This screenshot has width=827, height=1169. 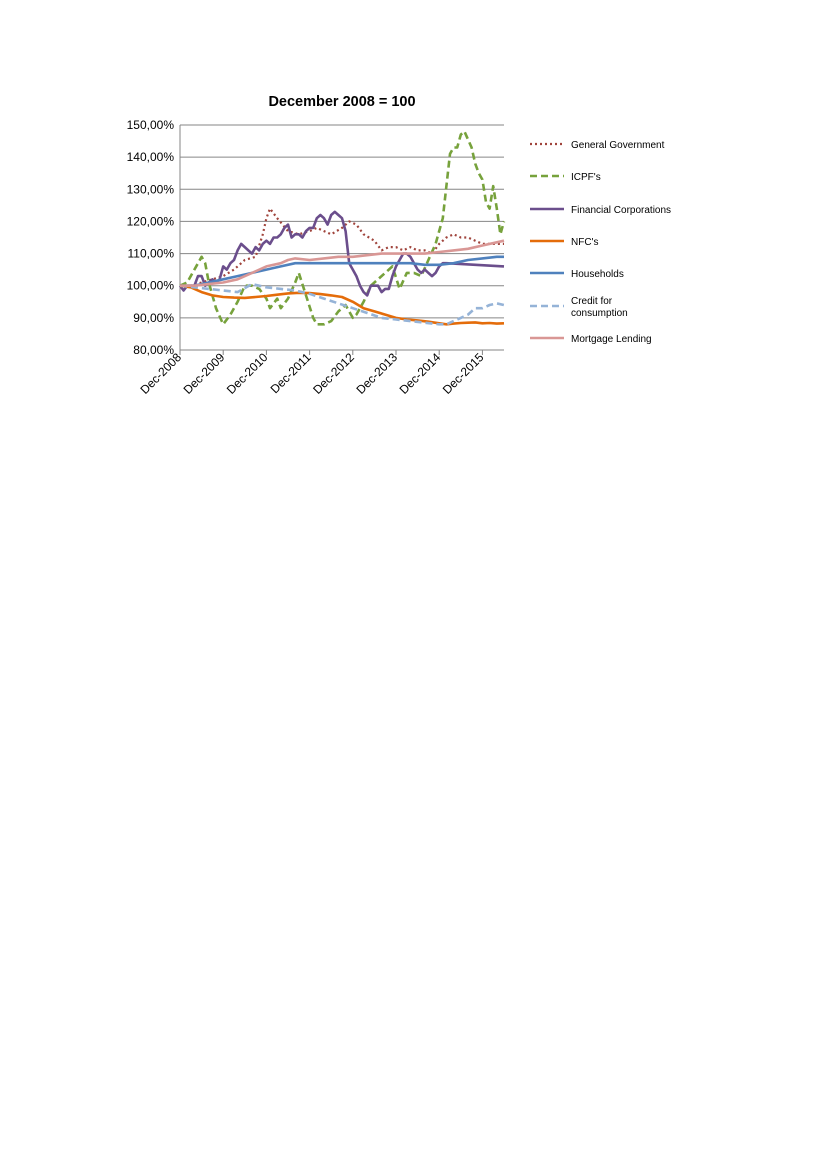 What do you see at coordinates (151, 189) in the screenshot?
I see `y-tick-label: 130,00%` at bounding box center [151, 189].